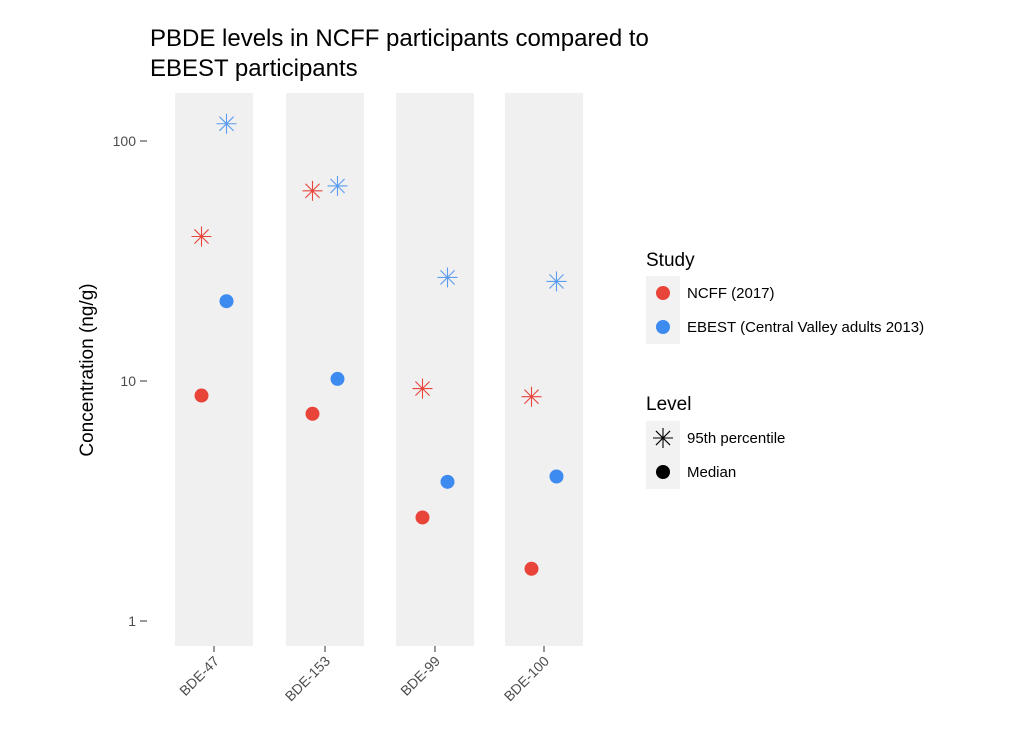  Describe the element at coordinates (531, 568) in the screenshot. I see `ncff-bde-100-median-point` at that location.